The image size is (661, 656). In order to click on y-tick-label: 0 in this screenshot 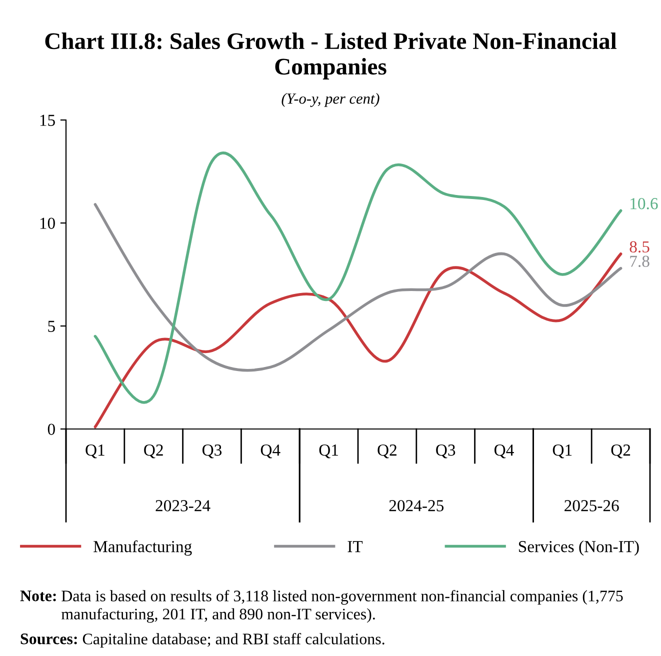, I will do `click(51, 429)`.